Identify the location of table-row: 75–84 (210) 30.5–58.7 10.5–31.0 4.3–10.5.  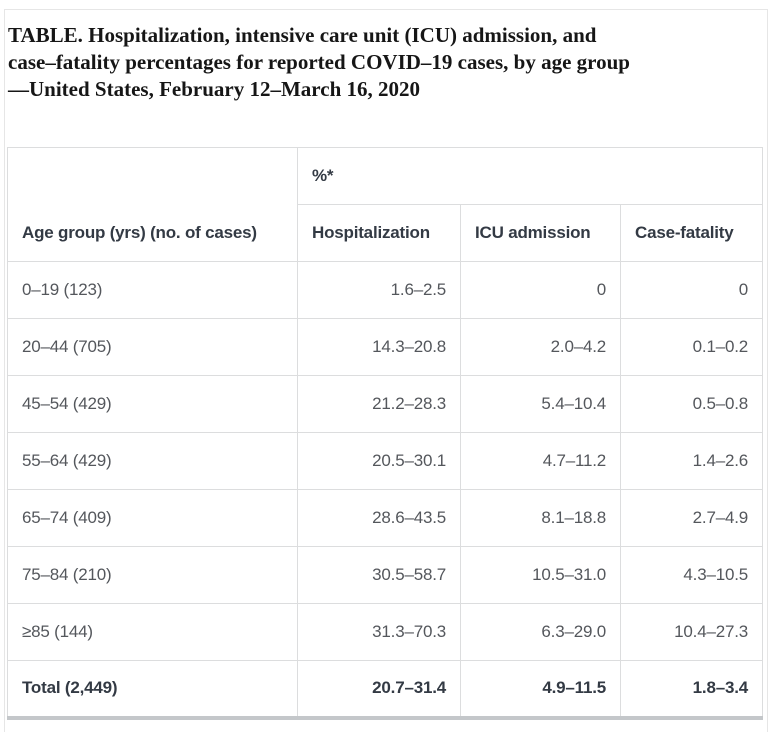
(385, 575).